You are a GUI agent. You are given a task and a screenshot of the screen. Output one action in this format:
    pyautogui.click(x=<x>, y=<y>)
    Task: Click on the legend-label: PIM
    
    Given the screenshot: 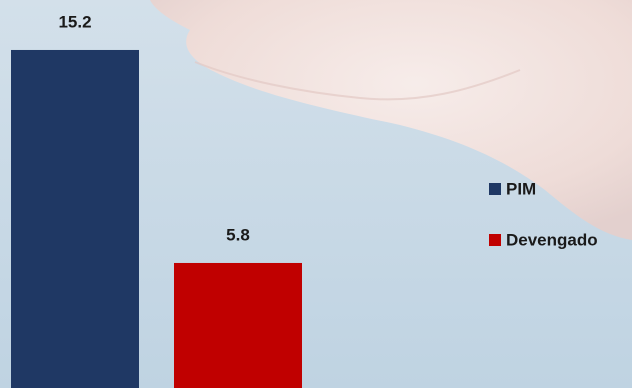 What is the action you would take?
    pyautogui.click(x=521, y=188)
    